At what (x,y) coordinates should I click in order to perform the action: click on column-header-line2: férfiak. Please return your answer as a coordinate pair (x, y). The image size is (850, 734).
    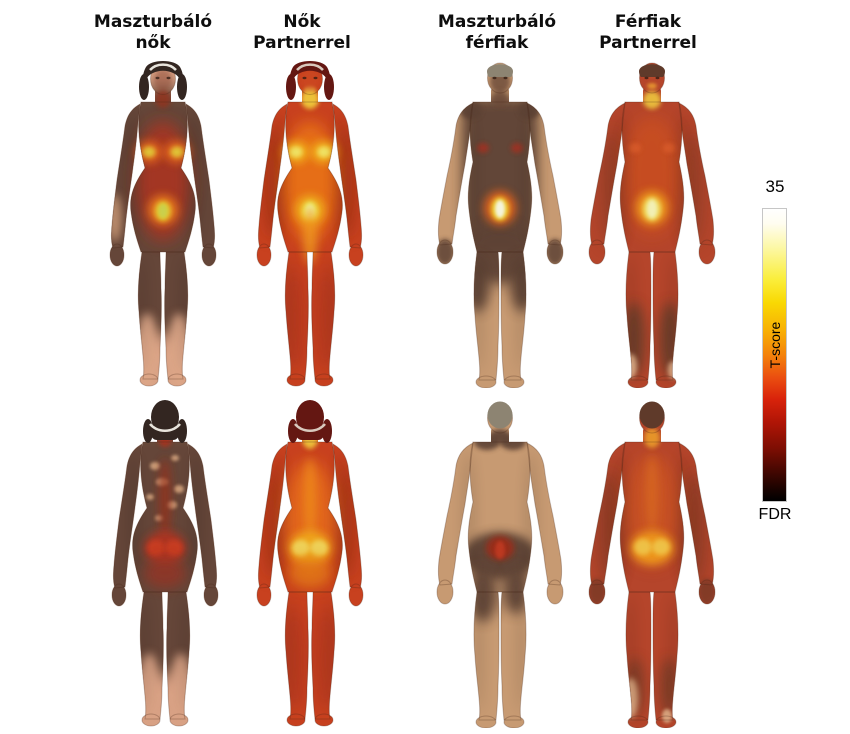
    Looking at the image, I should click on (497, 43).